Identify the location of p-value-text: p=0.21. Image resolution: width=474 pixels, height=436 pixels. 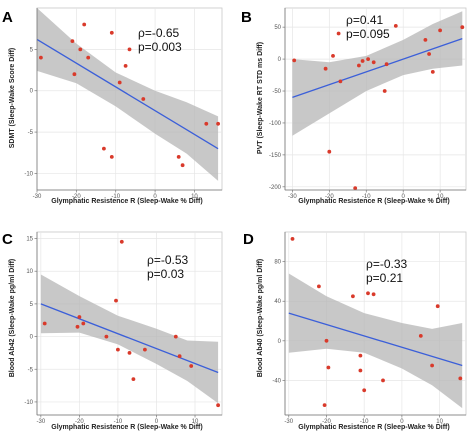
(384, 278).